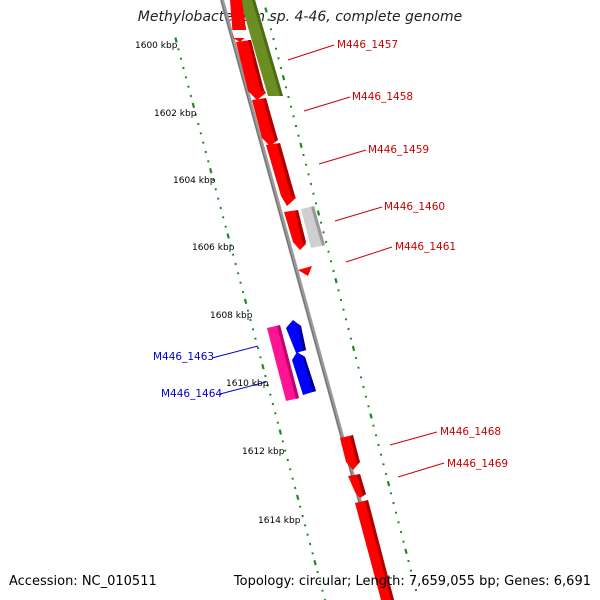 The image size is (600, 600). What do you see at coordinates (283, 363) in the screenshot?
I see `gene-magenta` at bounding box center [283, 363].